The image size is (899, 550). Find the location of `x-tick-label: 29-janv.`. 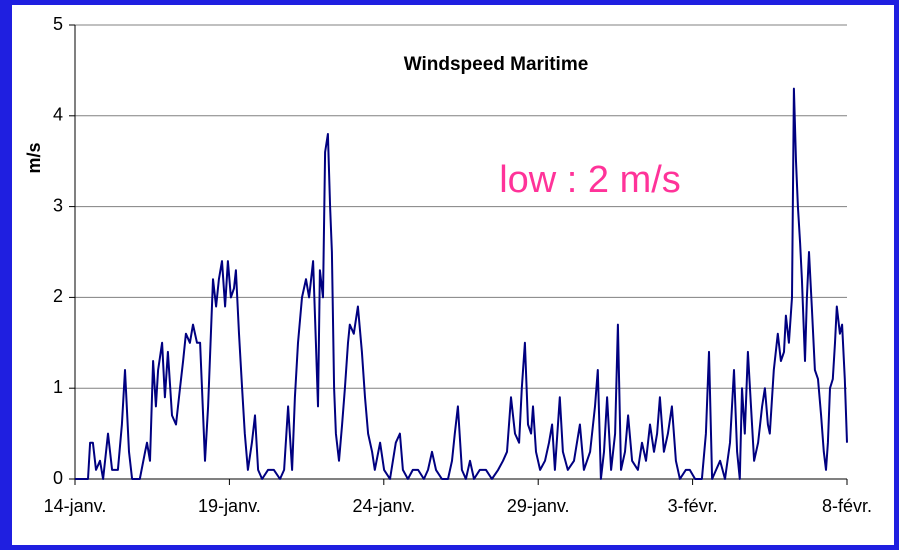

x-tick-label: 29-janv. is located at coordinates (538, 506).